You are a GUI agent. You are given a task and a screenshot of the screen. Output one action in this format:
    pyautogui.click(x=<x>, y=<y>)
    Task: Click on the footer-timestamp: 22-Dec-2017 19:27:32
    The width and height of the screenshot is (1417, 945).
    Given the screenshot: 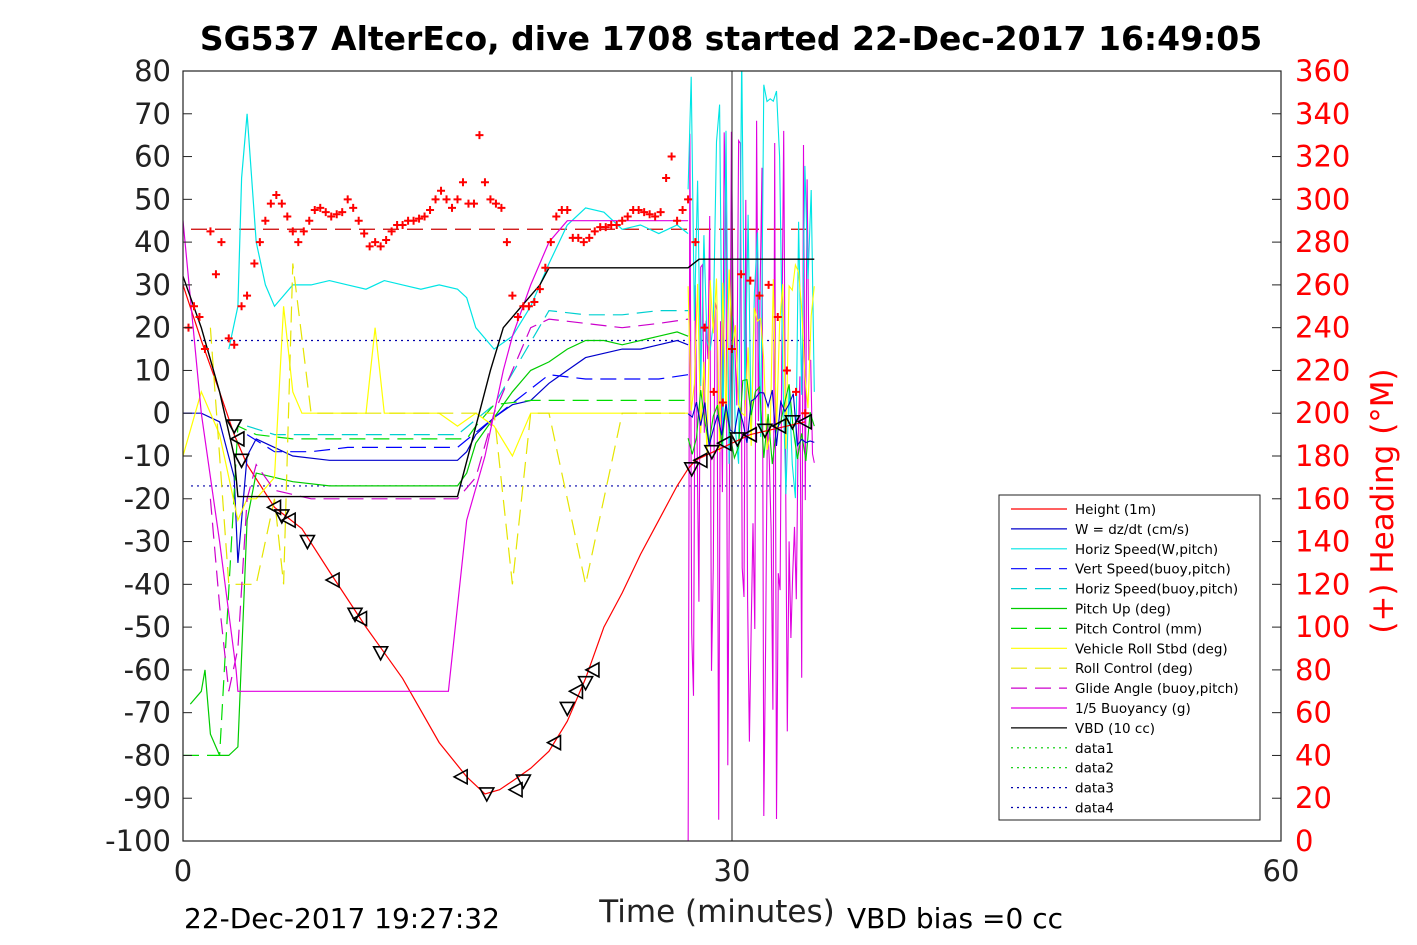 What is the action you would take?
    pyautogui.click(x=342, y=918)
    